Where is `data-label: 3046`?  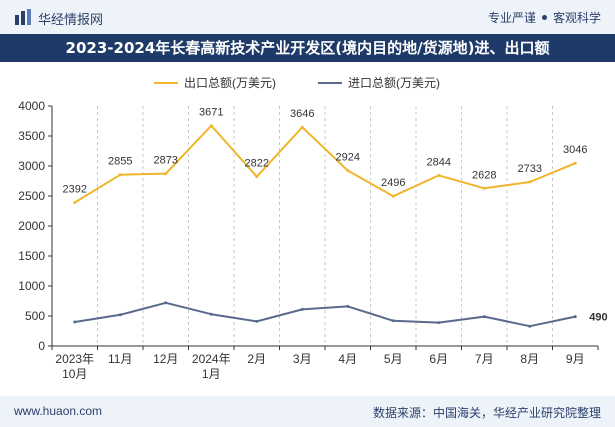
data-label: 3046 is located at coordinates (575, 150).